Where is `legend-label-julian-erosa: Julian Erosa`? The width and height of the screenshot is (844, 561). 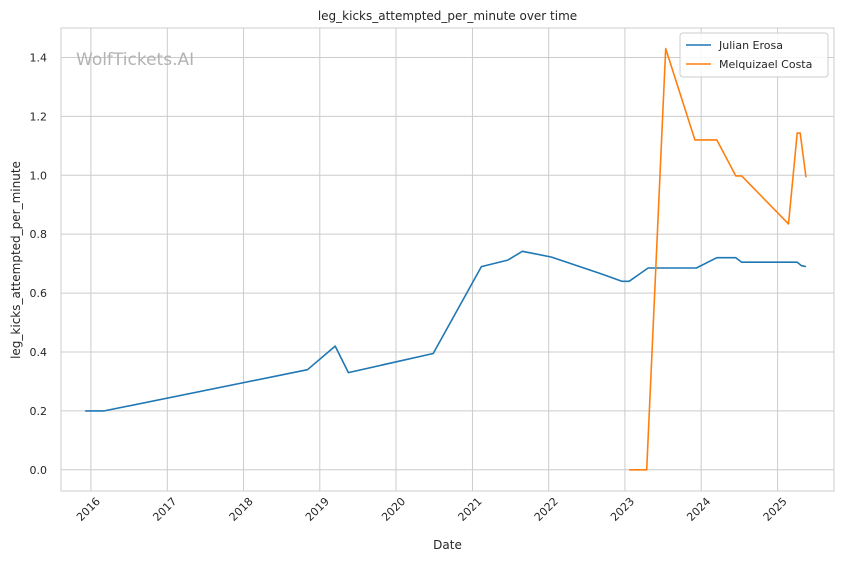 legend-label-julian-erosa: Julian Erosa is located at coordinates (750, 45).